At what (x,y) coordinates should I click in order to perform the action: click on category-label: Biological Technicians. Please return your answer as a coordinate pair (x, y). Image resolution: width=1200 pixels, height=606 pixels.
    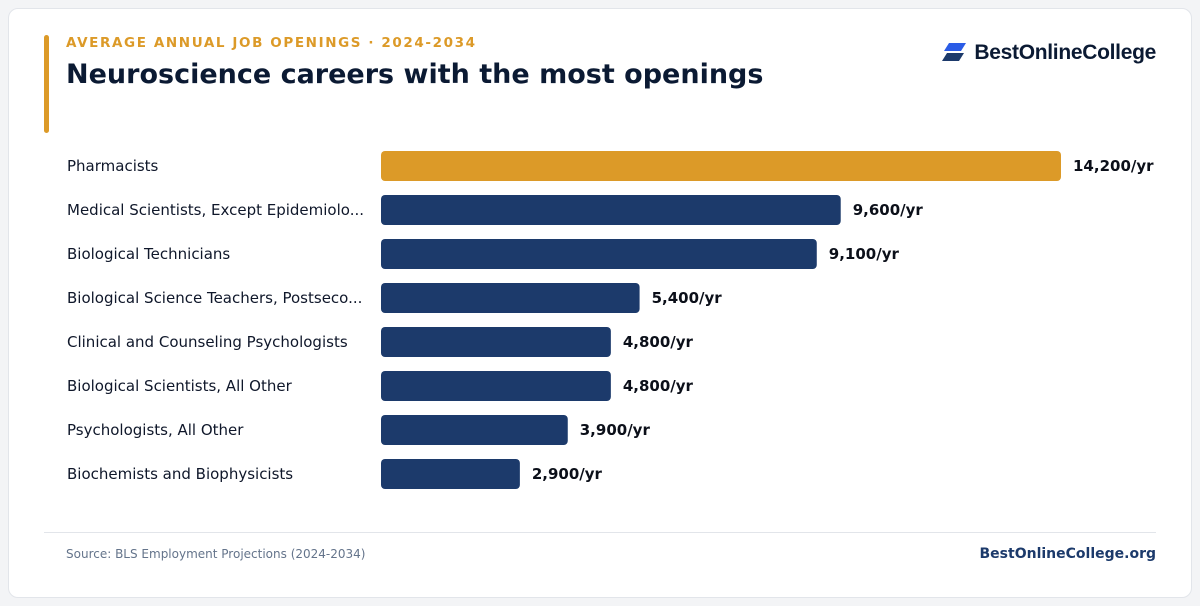
    Looking at the image, I should click on (148, 254).